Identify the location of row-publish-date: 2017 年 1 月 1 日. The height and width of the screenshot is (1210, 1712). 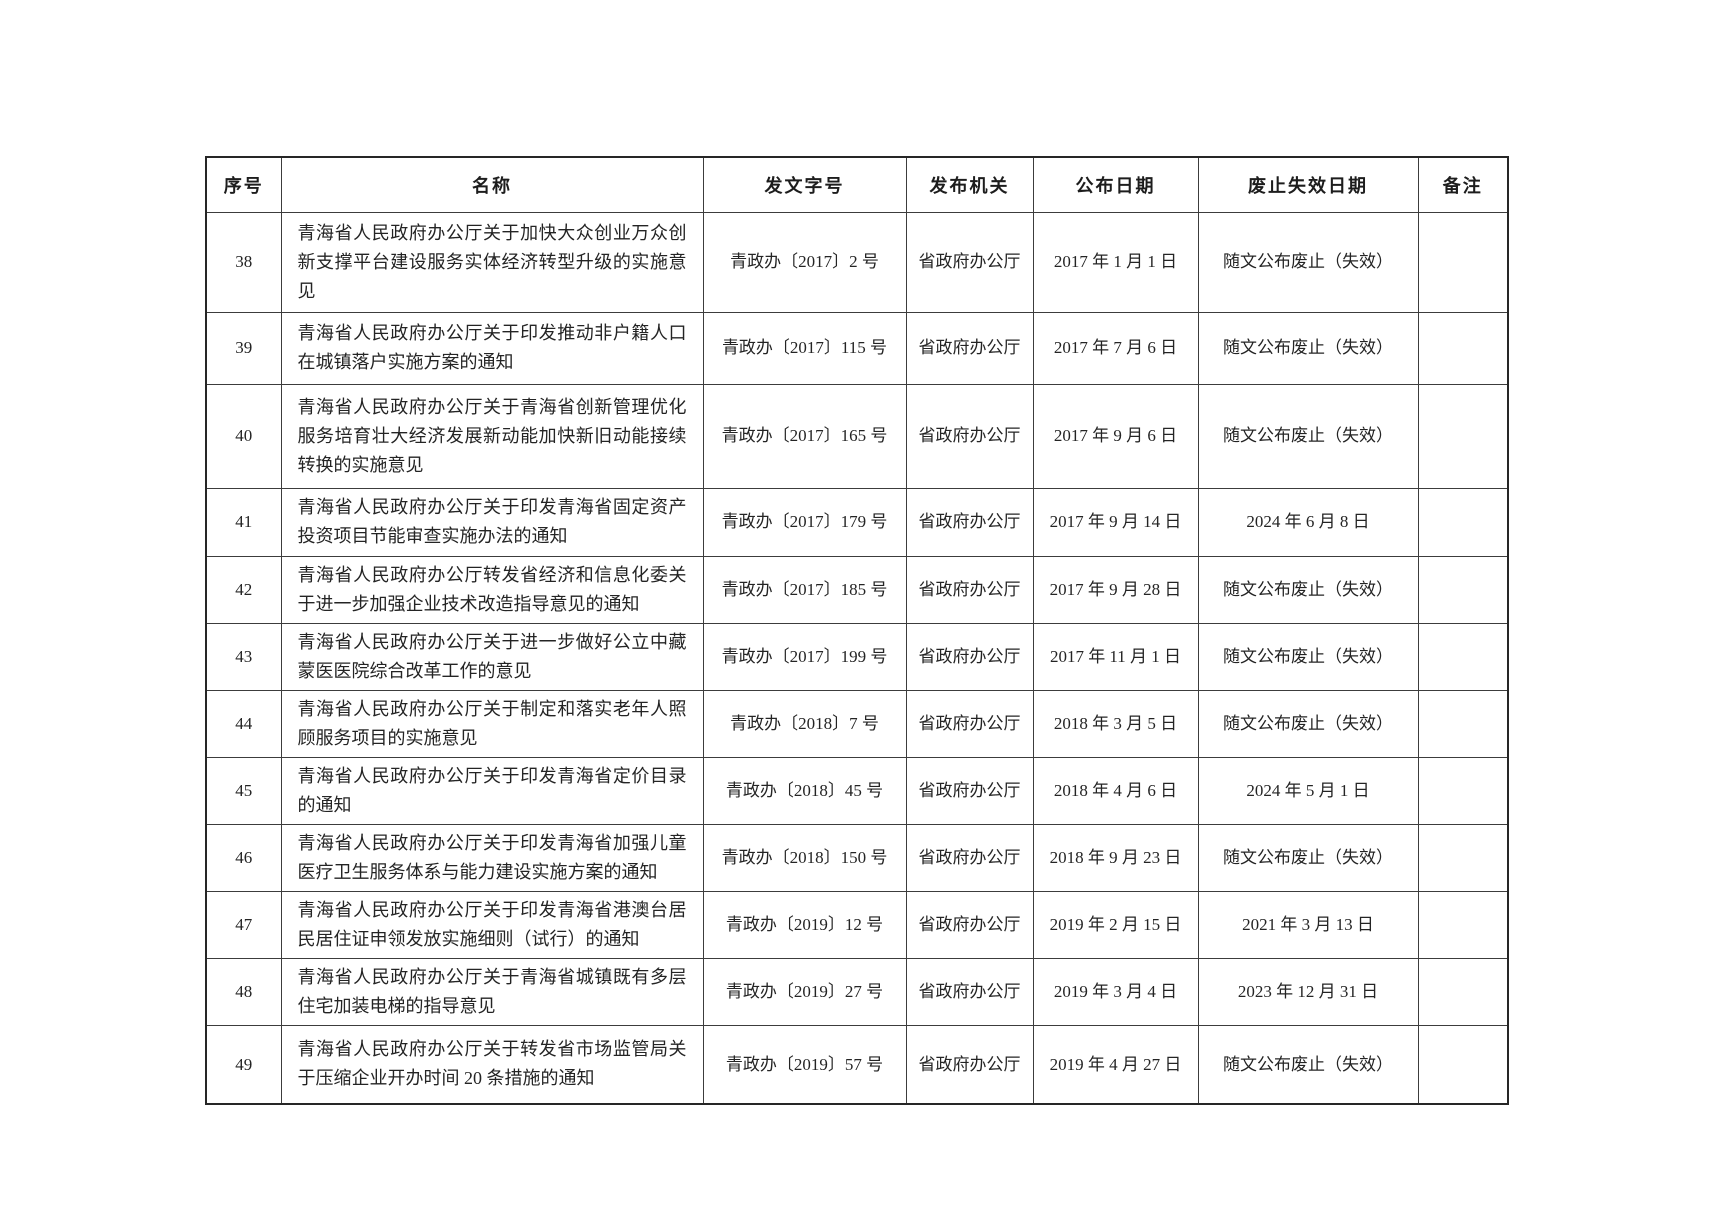
(1115, 262).